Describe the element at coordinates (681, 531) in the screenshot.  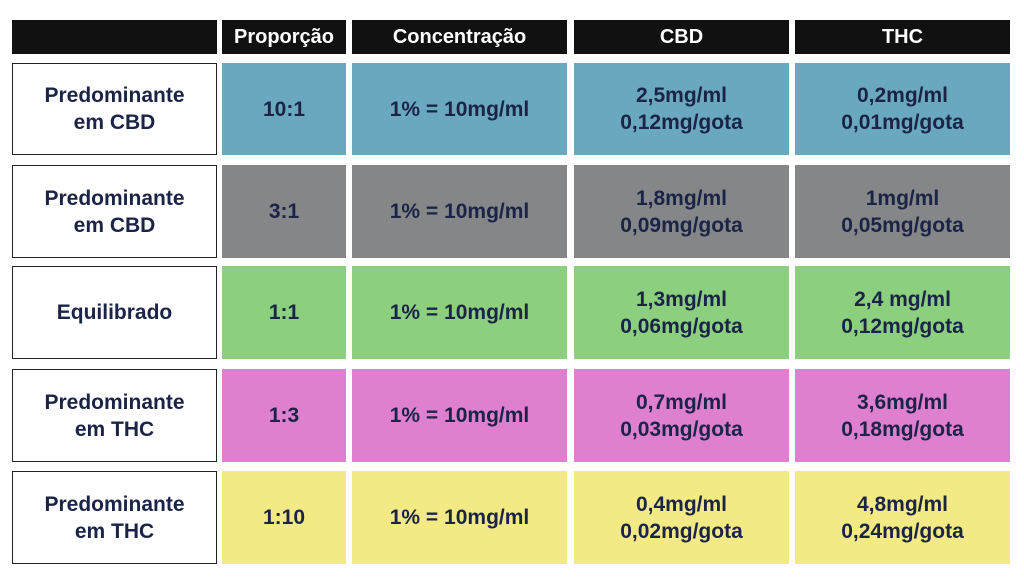
I see `cell-text: 0,02mg/gota` at that location.